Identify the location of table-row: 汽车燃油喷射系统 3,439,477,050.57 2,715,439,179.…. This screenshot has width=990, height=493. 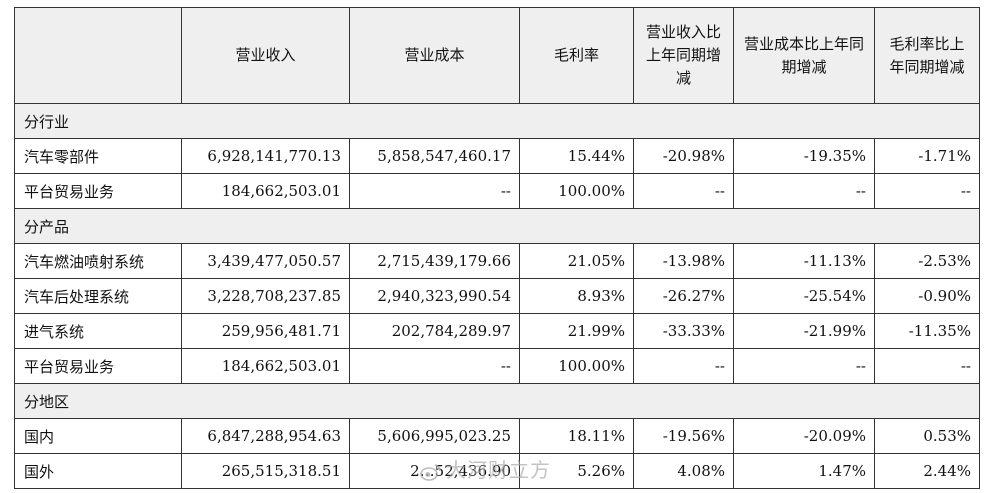
(497, 261).